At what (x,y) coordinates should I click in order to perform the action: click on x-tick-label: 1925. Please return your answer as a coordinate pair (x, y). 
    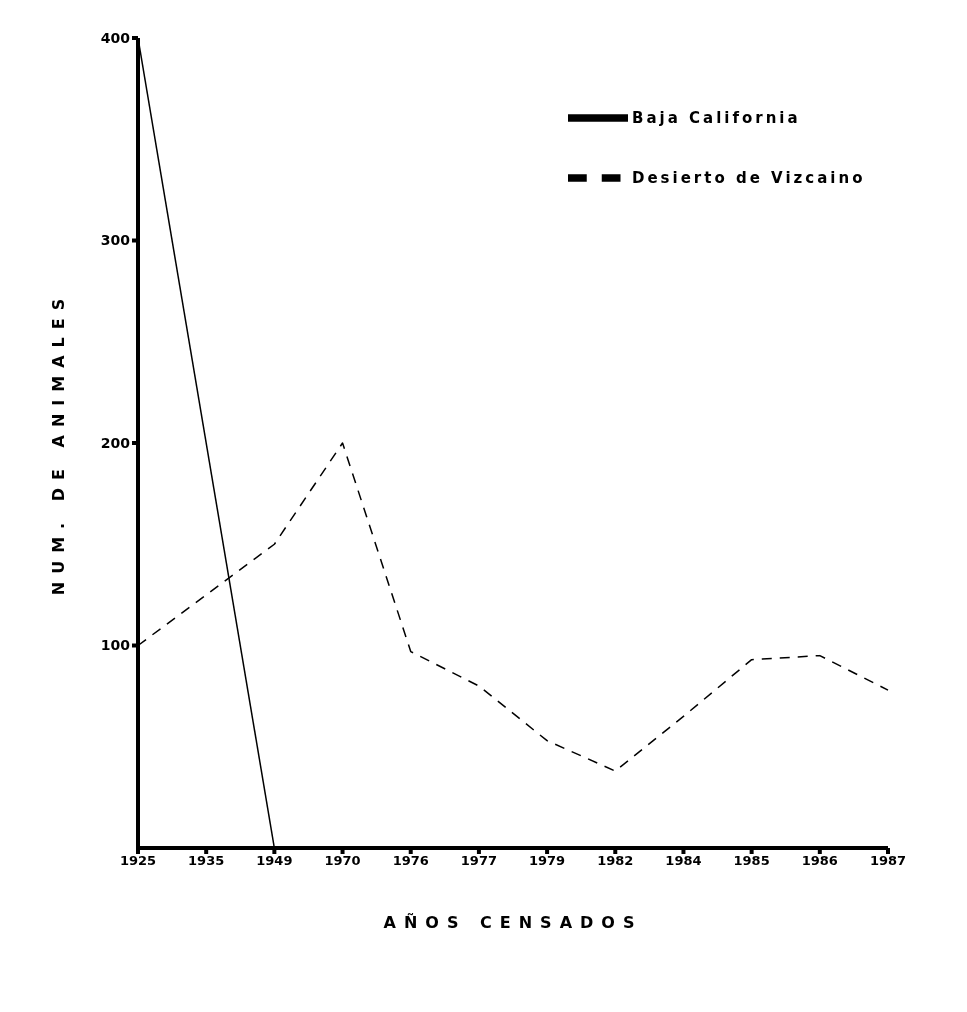
    Looking at the image, I should click on (138, 861).